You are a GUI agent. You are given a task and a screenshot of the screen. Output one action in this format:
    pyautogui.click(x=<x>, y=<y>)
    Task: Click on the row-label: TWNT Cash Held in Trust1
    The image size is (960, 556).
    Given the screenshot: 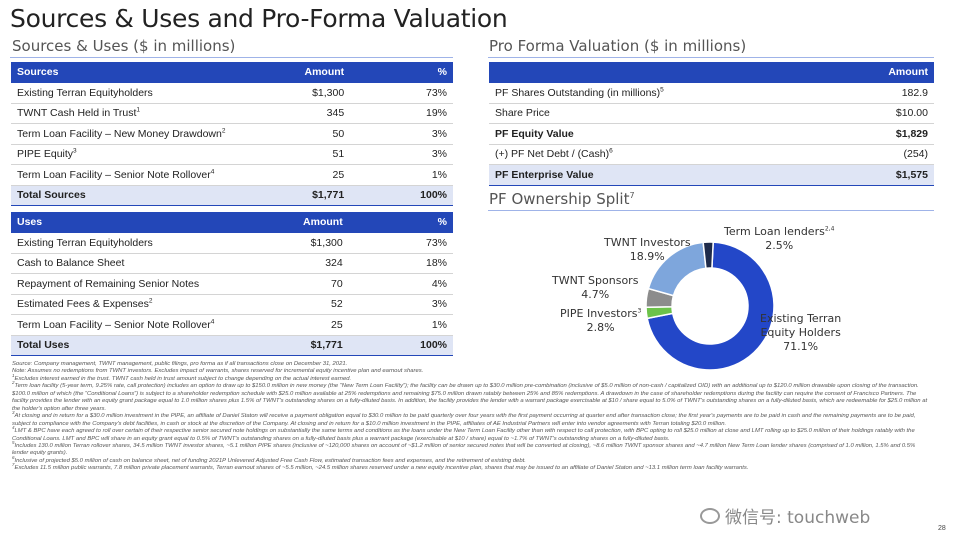 What is the action you would take?
    pyautogui.click(x=144, y=113)
    